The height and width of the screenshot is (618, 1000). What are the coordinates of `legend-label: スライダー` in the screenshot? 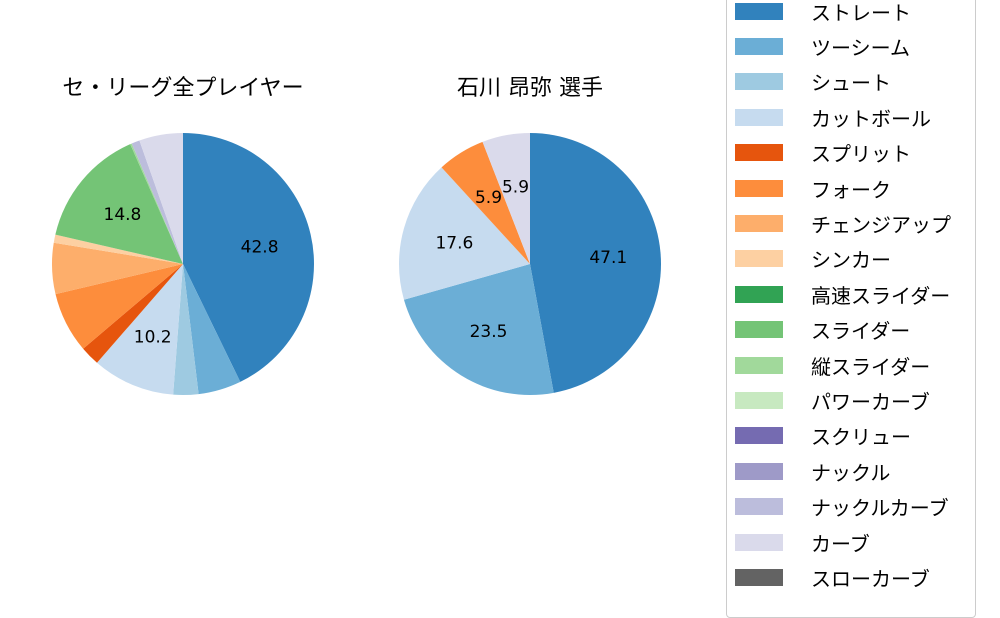 It's located at (861, 331).